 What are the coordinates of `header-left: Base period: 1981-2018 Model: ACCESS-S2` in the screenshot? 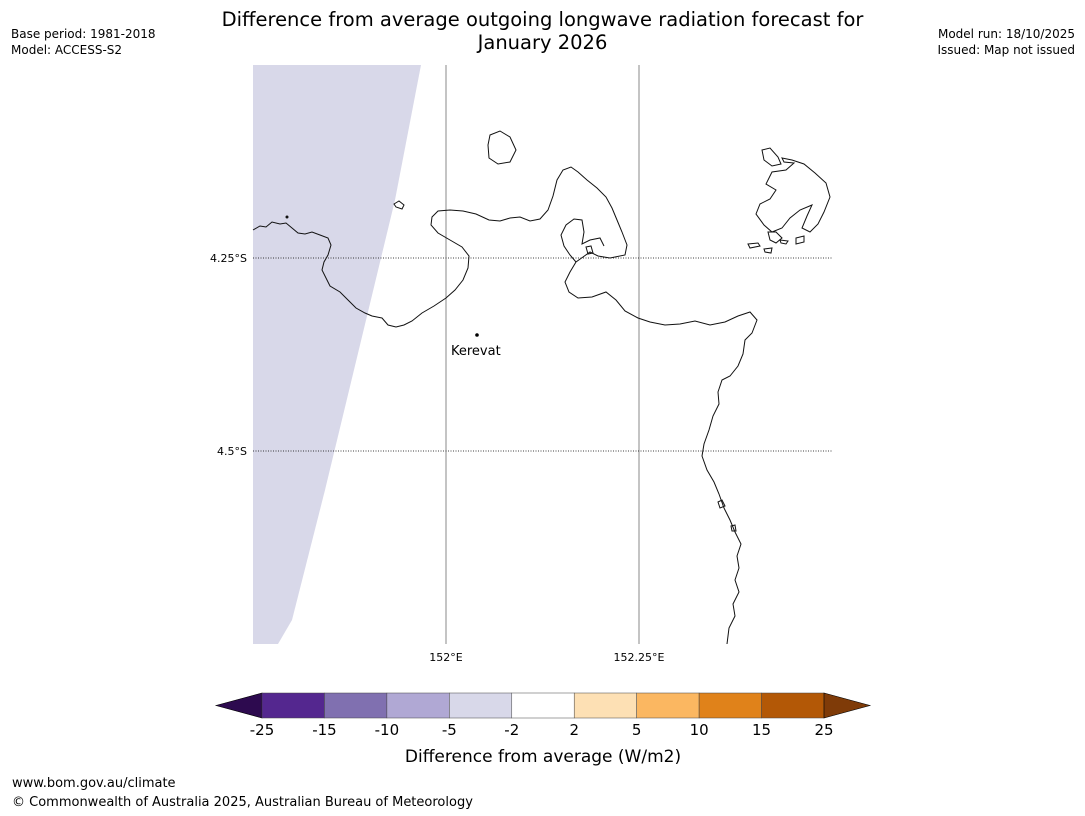 It's located at (83, 42).